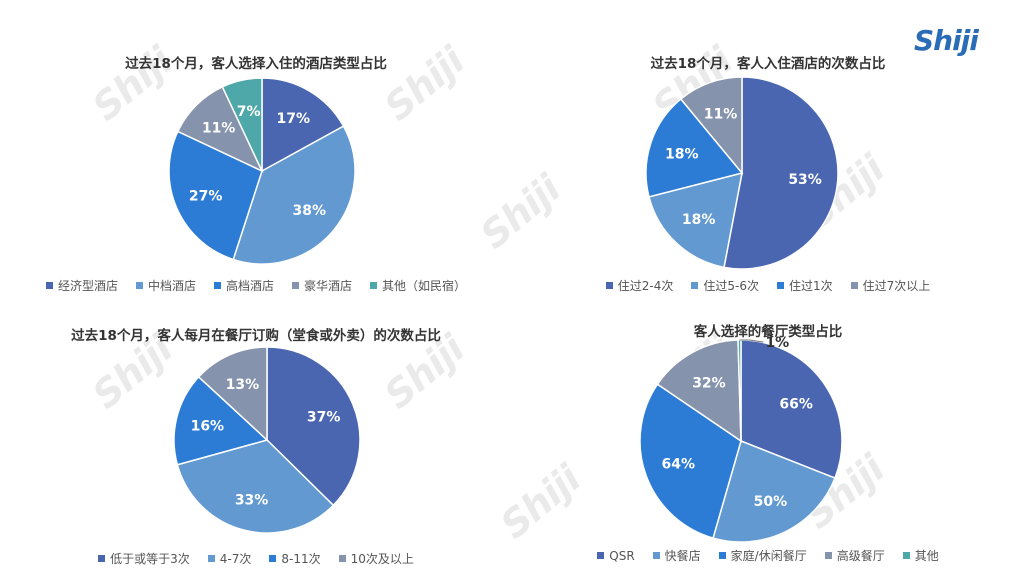 The width and height of the screenshot is (1024, 576). Describe the element at coordinates (860, 556) in the screenshot. I see `legend-label: 高级餐厅` at that location.